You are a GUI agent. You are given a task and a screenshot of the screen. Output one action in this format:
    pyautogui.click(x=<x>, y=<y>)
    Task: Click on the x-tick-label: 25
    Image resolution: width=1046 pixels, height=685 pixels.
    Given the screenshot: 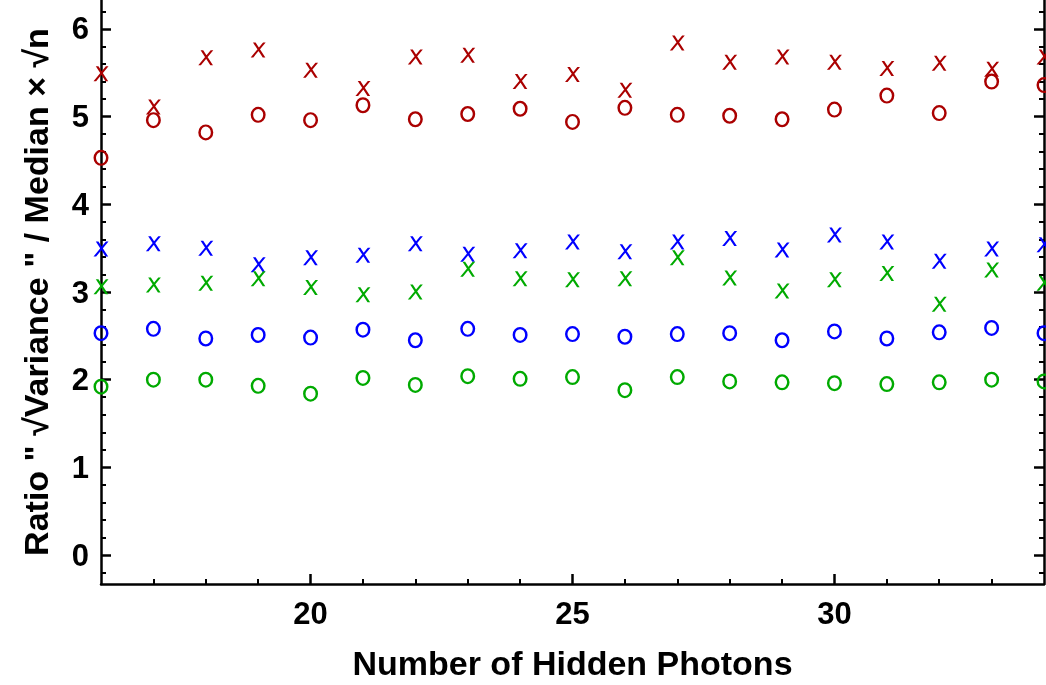 What is the action you would take?
    pyautogui.click(x=572, y=613)
    